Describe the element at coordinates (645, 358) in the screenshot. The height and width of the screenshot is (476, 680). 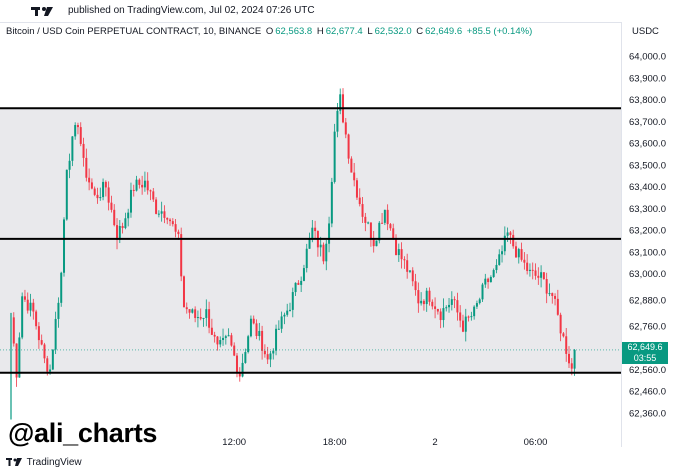
I see `countdown-timer: 03:55` at that location.